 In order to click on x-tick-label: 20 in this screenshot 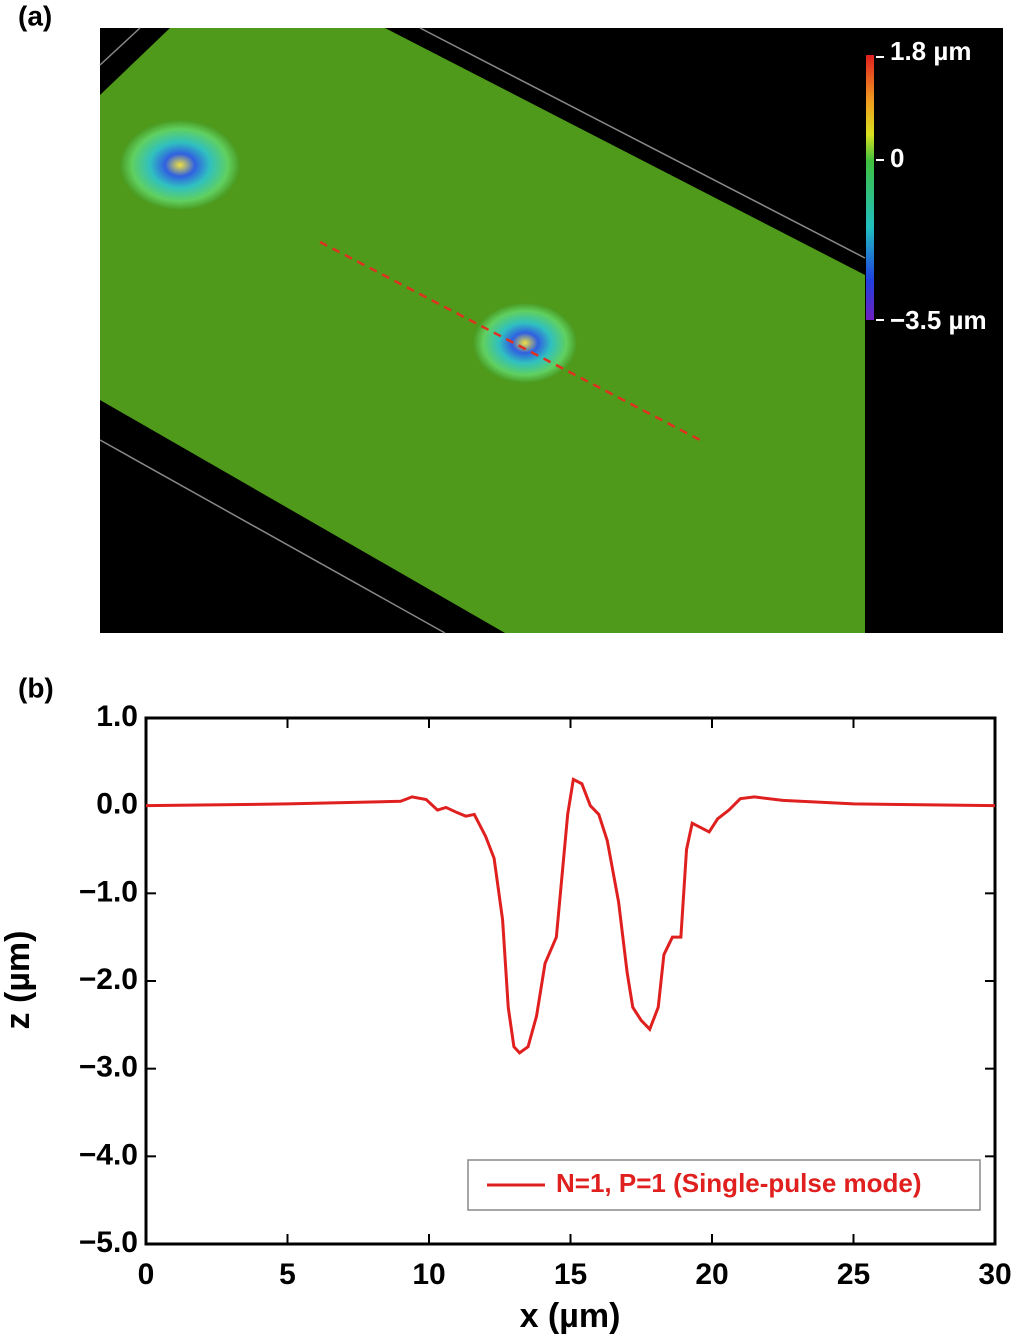, I will do `click(711, 1274)`.